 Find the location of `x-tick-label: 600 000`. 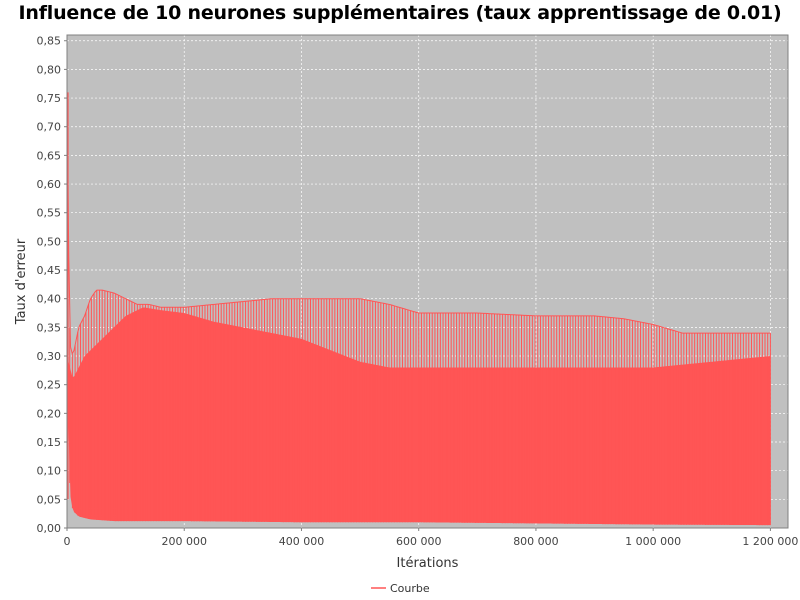

x-tick-label: 600 000 is located at coordinates (419, 541).